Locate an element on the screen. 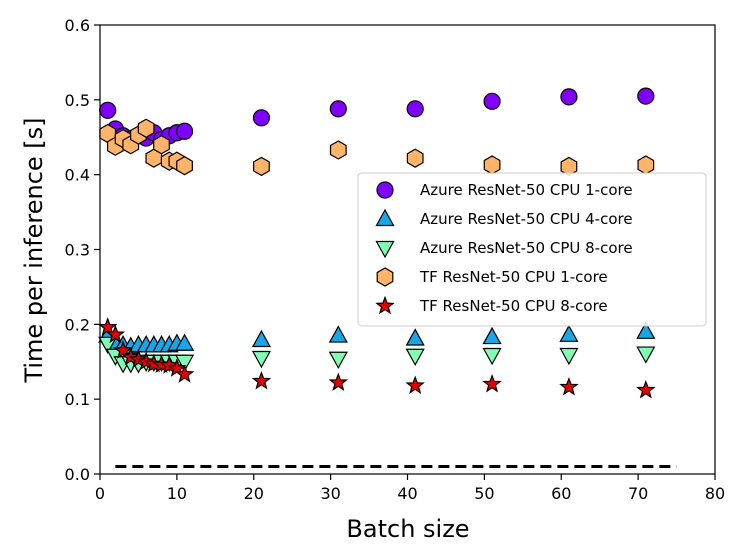 Image resolution: width=747 pixels, height=560 pixels. legend-item: Azure ResNet-50 CPU 8-core is located at coordinates (504, 249).